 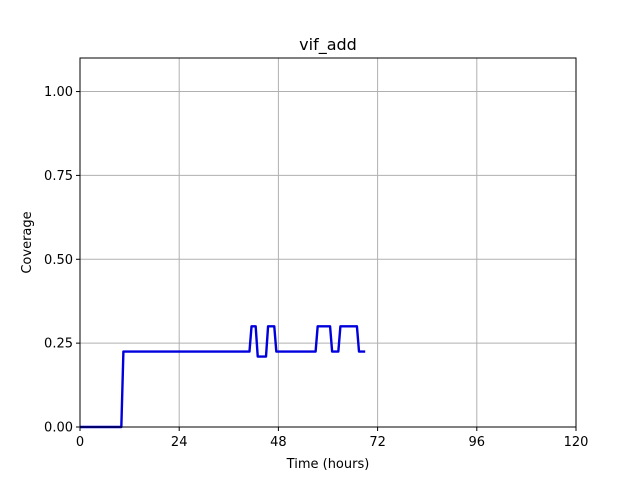 I want to click on y-tick-label: 0.25, so click(x=58, y=344).